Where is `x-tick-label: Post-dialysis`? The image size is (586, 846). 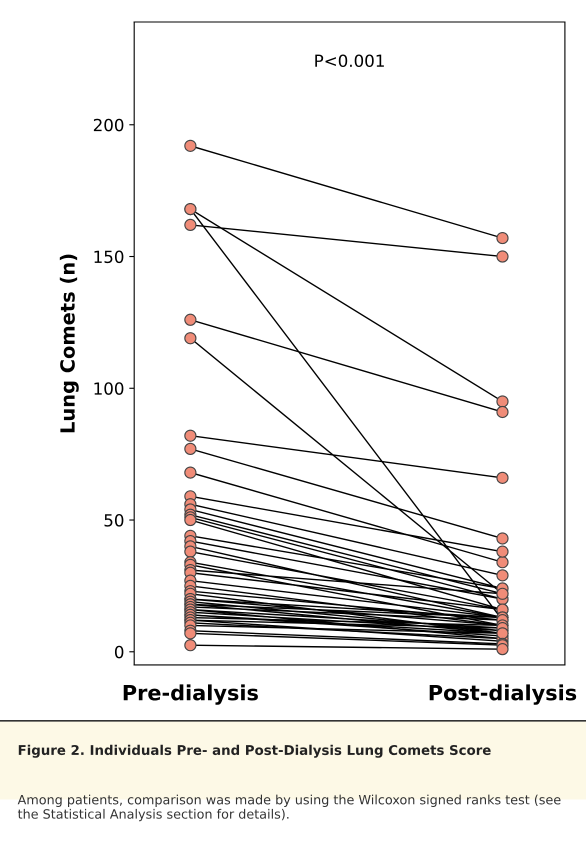
x-tick-label: Post-dialysis is located at coordinates (503, 694).